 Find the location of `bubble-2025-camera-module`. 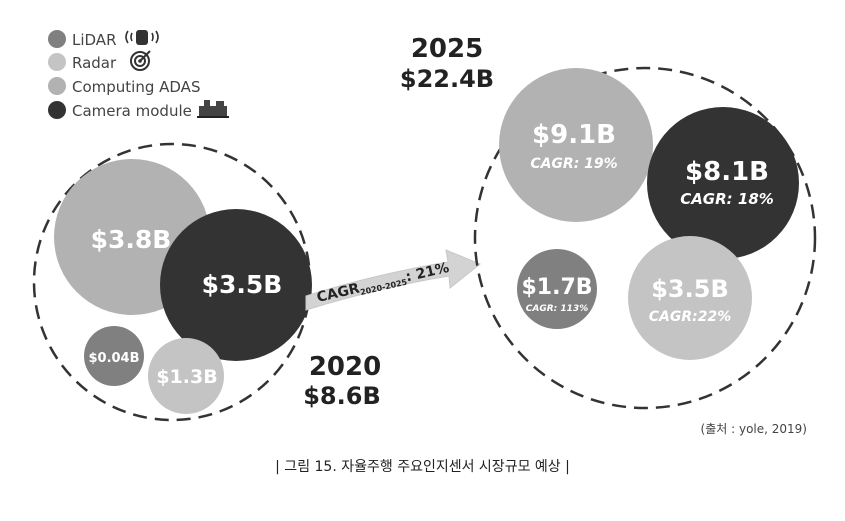

bubble-2025-camera-module is located at coordinates (723, 183).